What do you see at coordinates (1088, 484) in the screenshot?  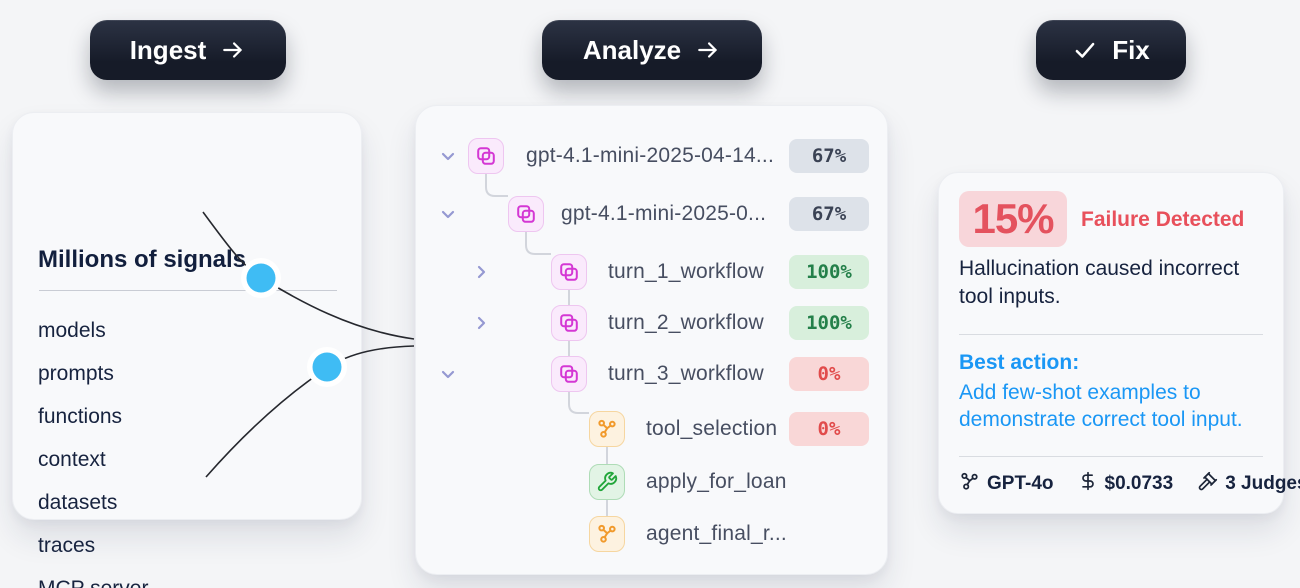 I see `dollar-icon` at bounding box center [1088, 484].